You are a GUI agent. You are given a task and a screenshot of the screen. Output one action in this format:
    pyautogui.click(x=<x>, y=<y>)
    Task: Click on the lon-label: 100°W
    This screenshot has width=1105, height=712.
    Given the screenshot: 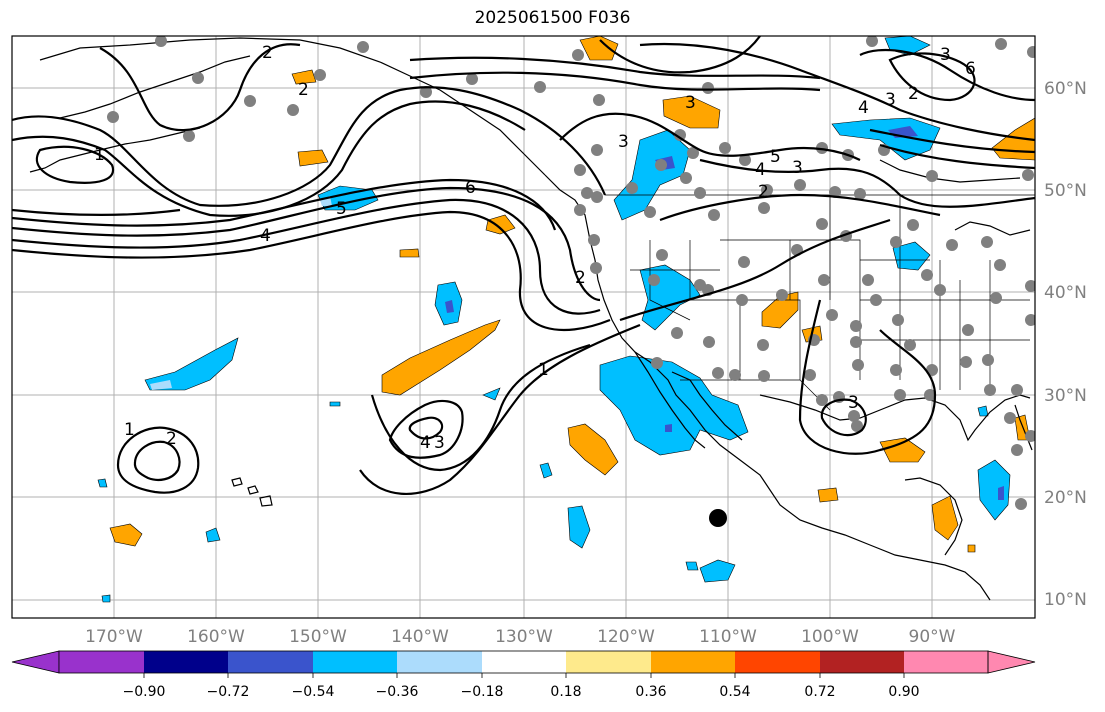 What is the action you would take?
    pyautogui.click(x=830, y=637)
    